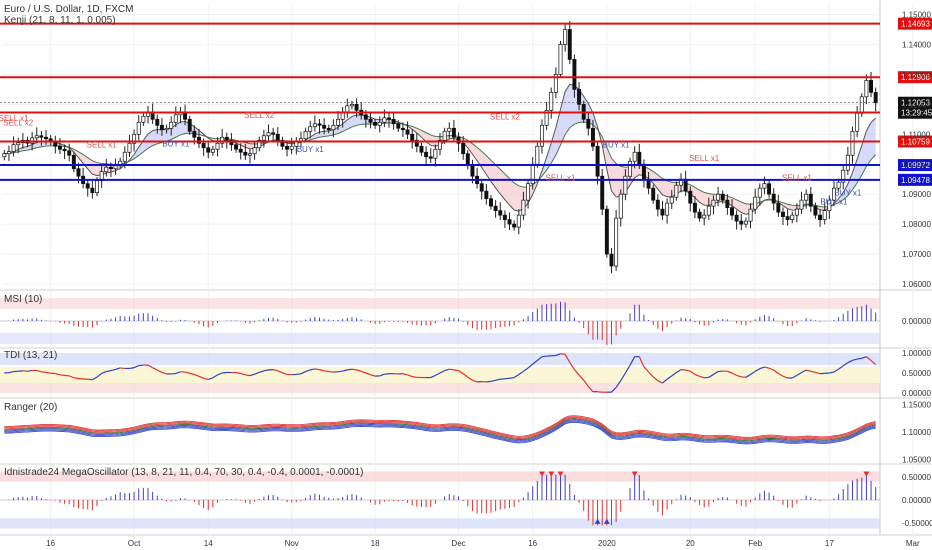  I want to click on last-price-label: 1.12053, so click(915, 103).